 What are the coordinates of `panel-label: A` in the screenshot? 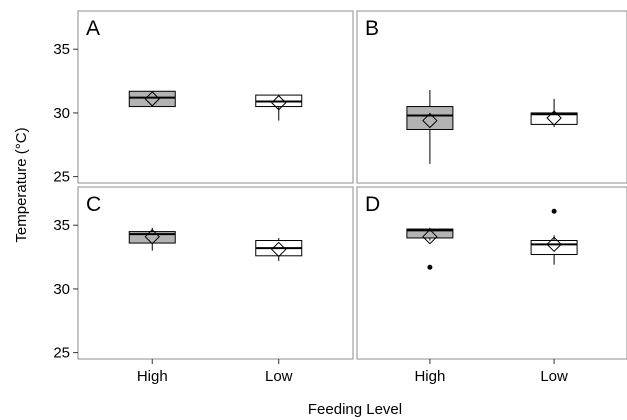 It's located at (93, 28).